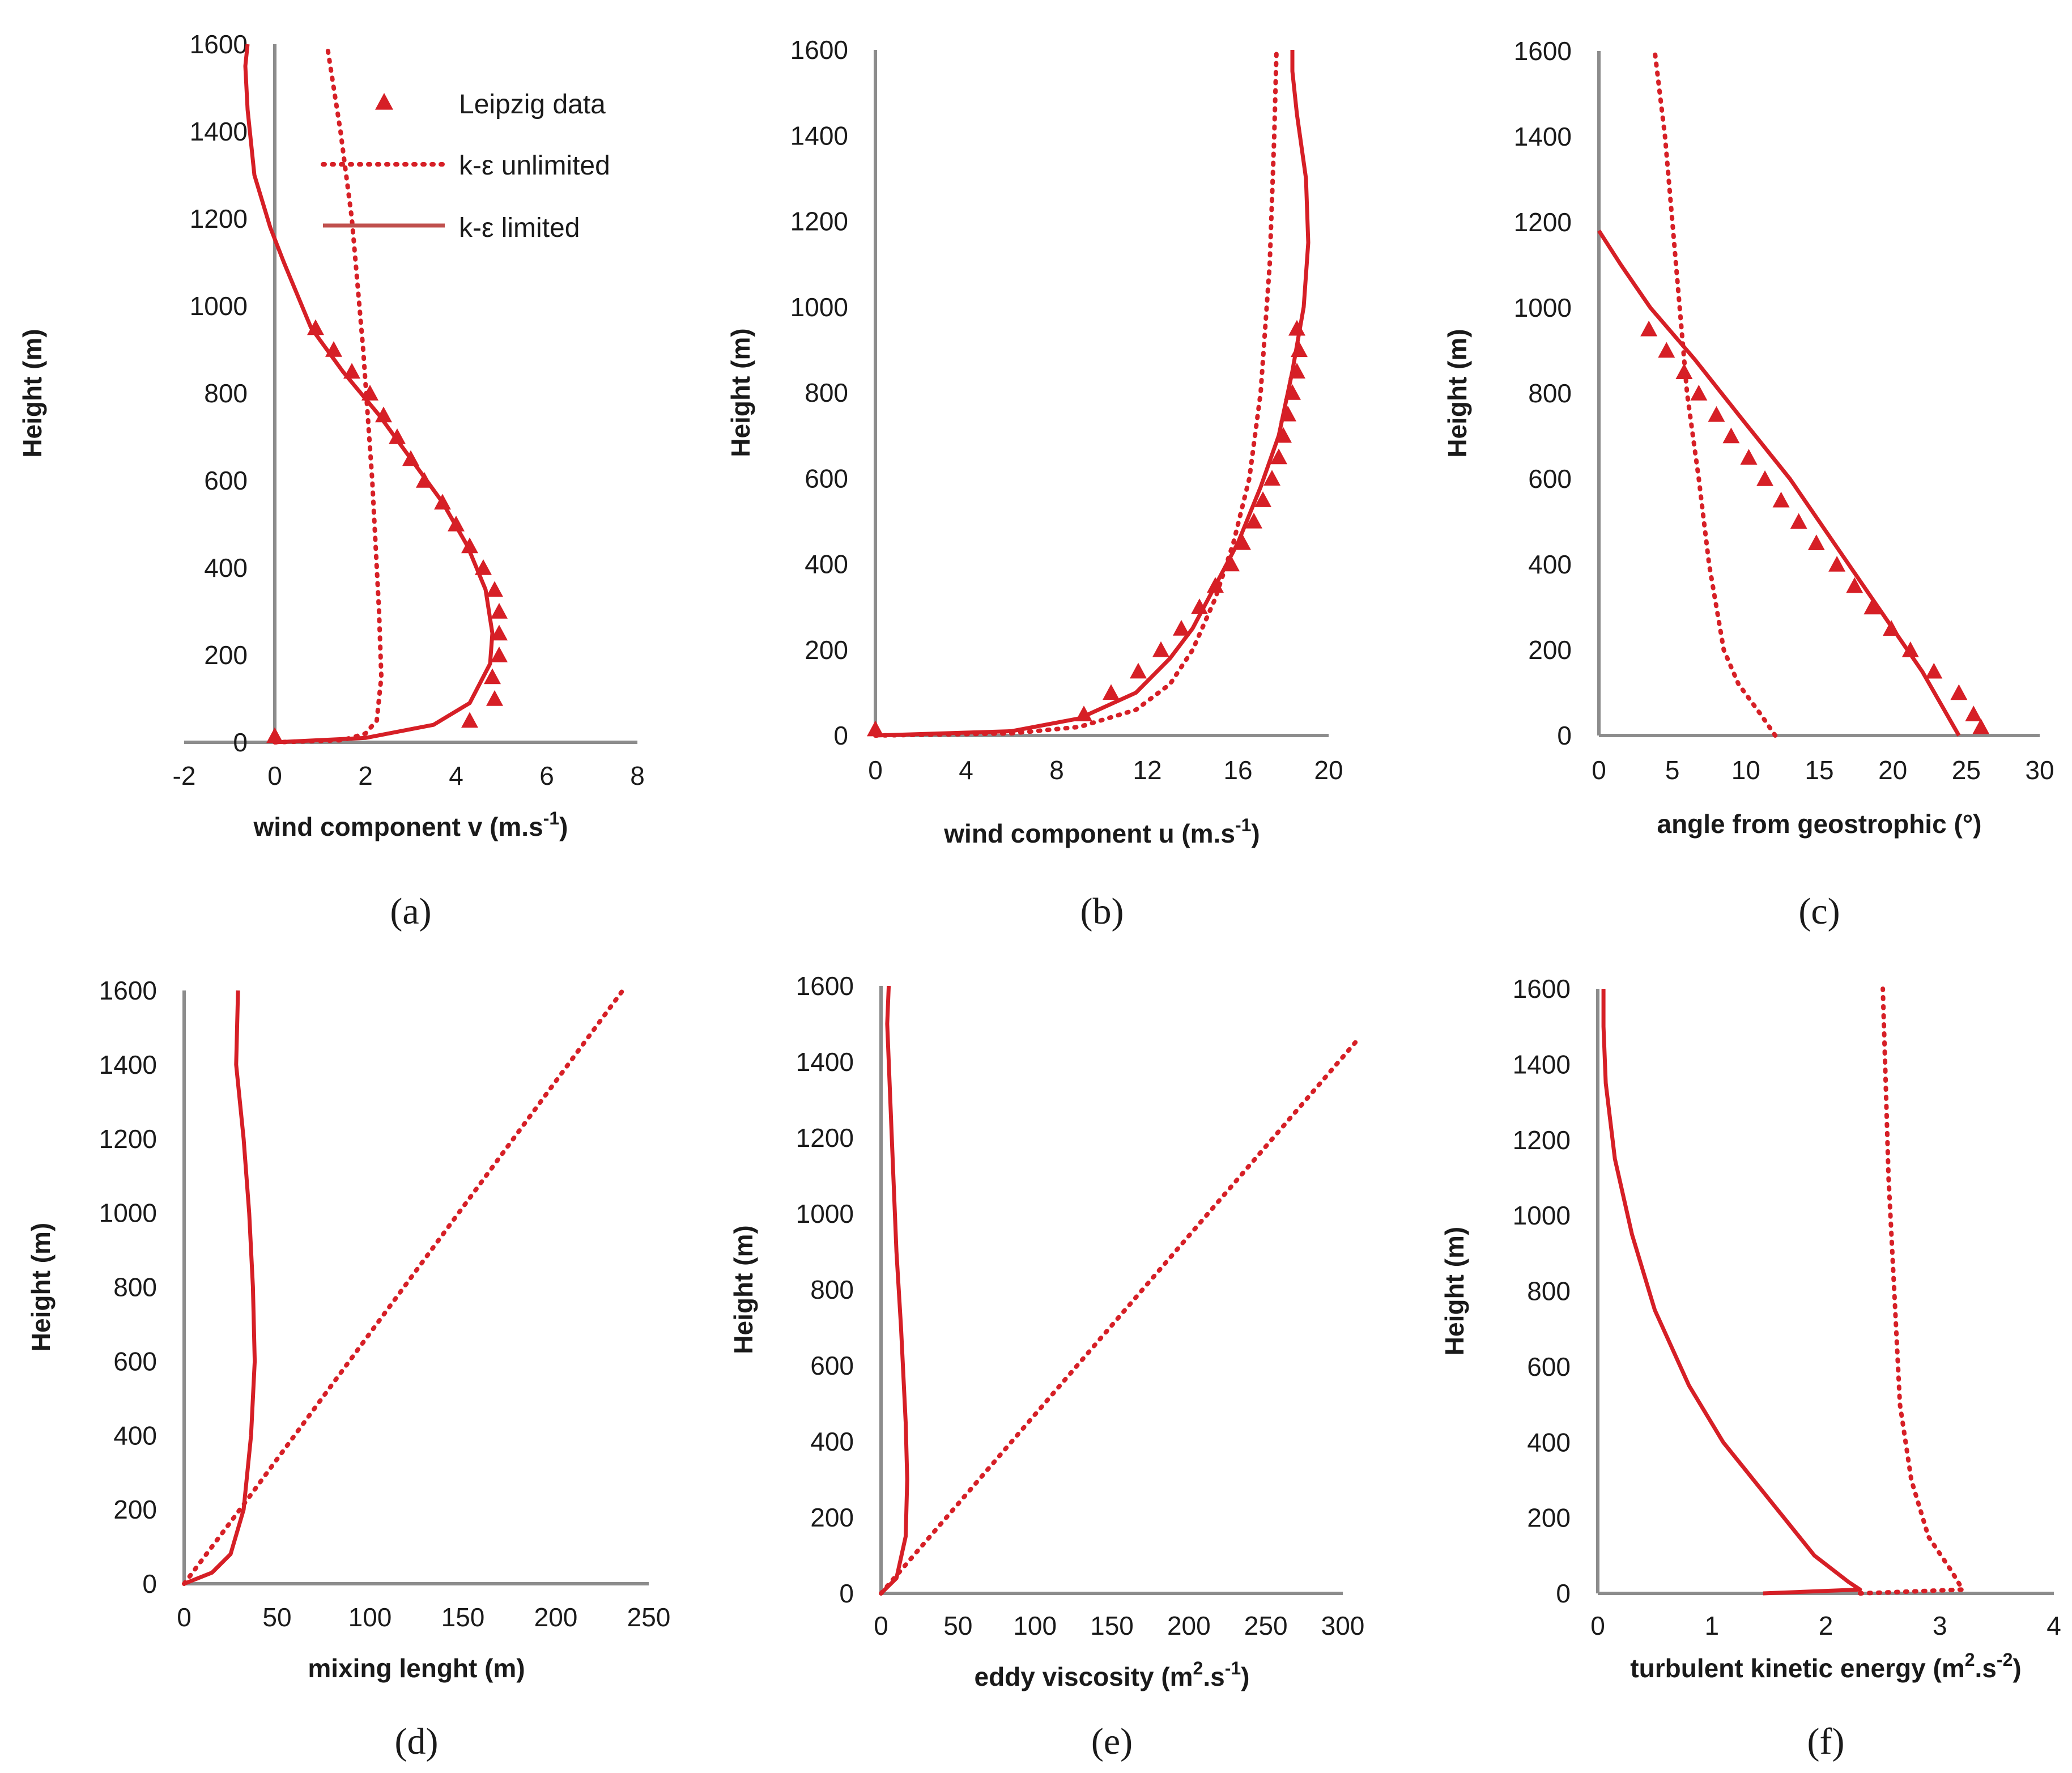 This screenshot has width=2072, height=1773. I want to click on y-axis-title: Height (m), so click(1457, 393).